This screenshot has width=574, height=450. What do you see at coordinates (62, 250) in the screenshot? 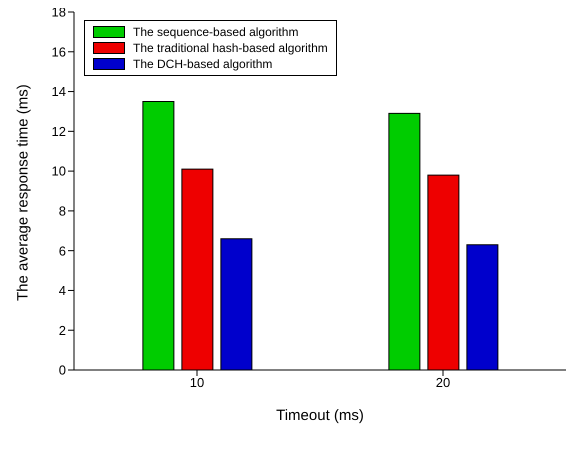
I see `y-tick-label: 6` at bounding box center [62, 250].